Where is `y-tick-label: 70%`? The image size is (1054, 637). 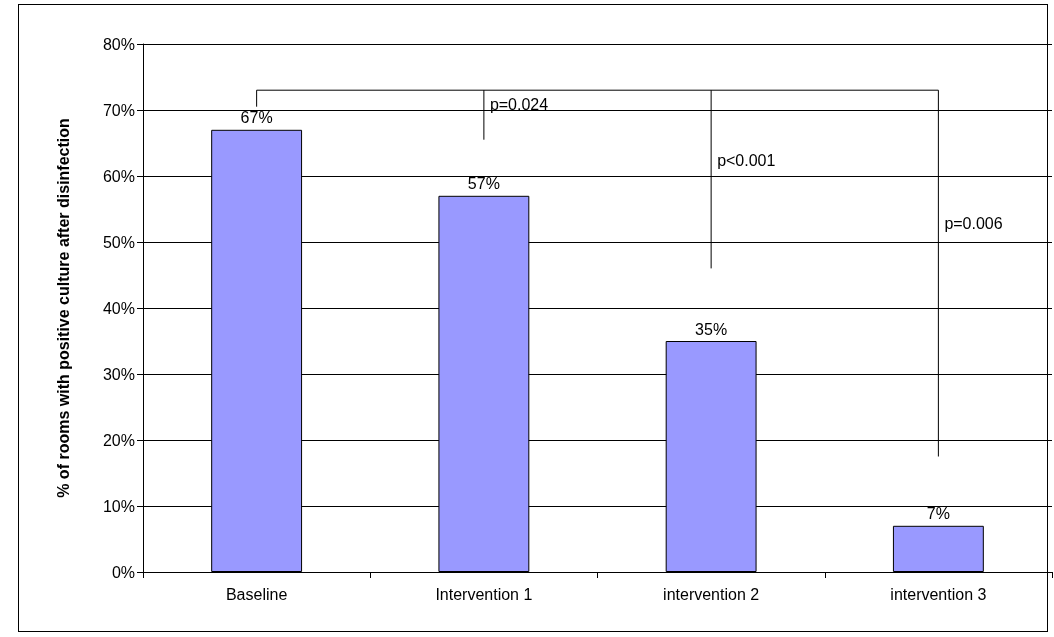
y-tick-label: 70% is located at coordinates (118, 110).